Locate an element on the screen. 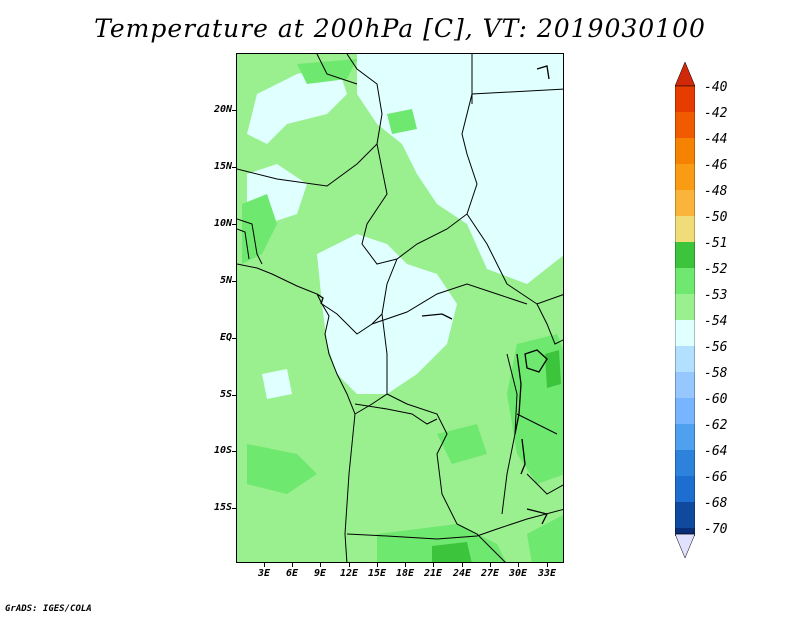 The image size is (800, 618). colorbar-label: -54 is located at coordinates (716, 321).